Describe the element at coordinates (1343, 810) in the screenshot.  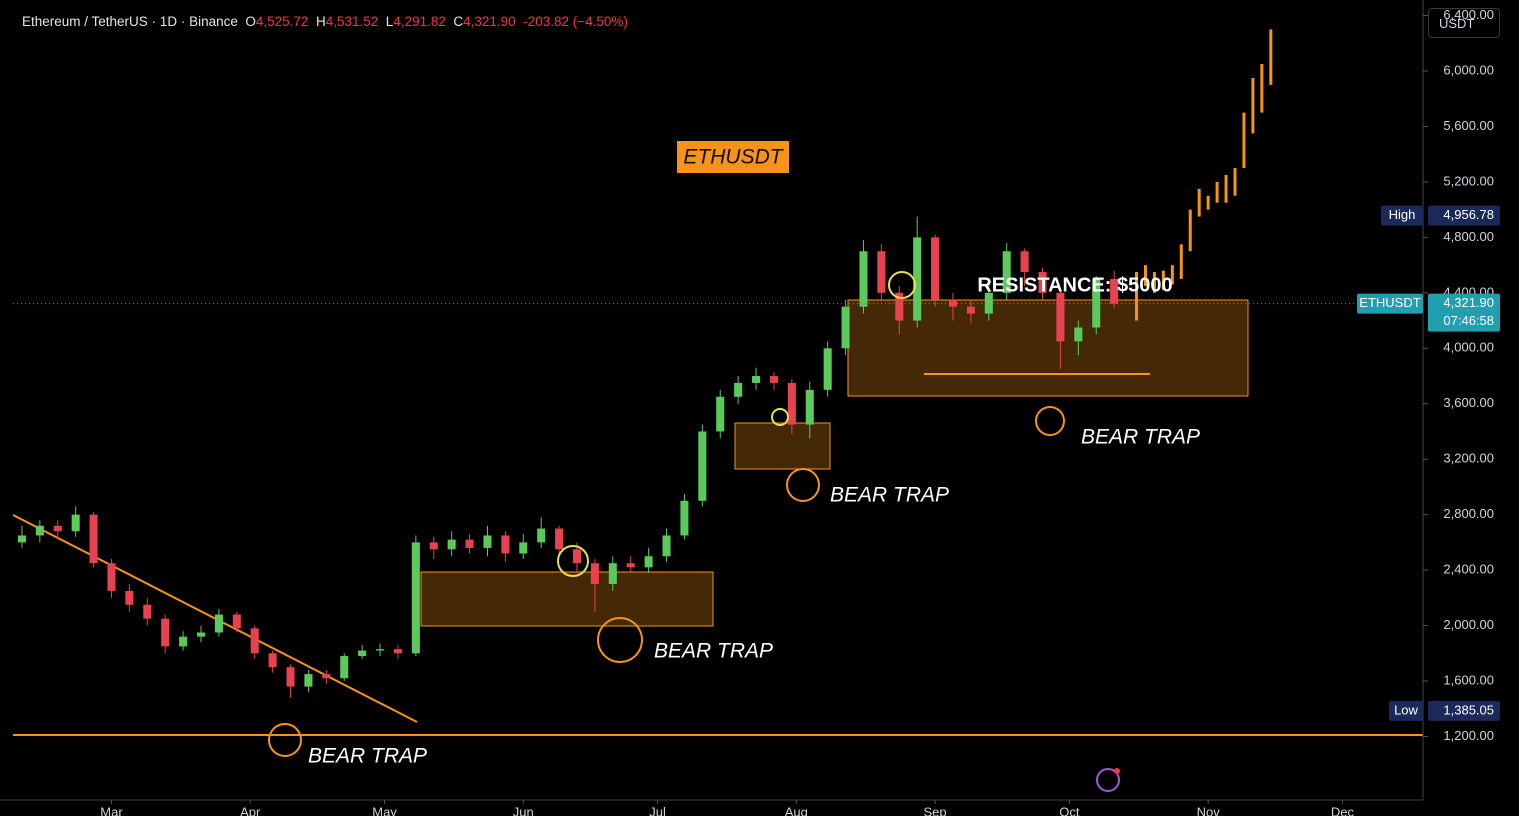
I see `x-tick-label: Dec` at that location.